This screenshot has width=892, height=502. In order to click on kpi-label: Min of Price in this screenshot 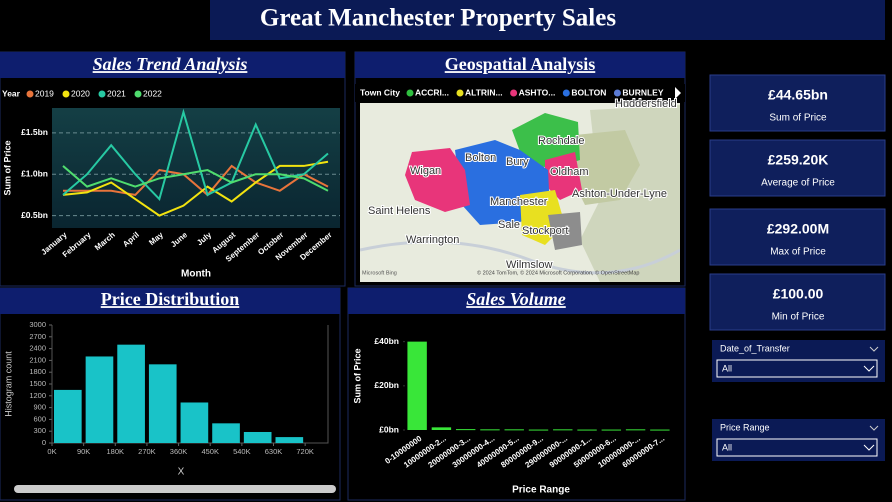, I will do `click(798, 317)`.